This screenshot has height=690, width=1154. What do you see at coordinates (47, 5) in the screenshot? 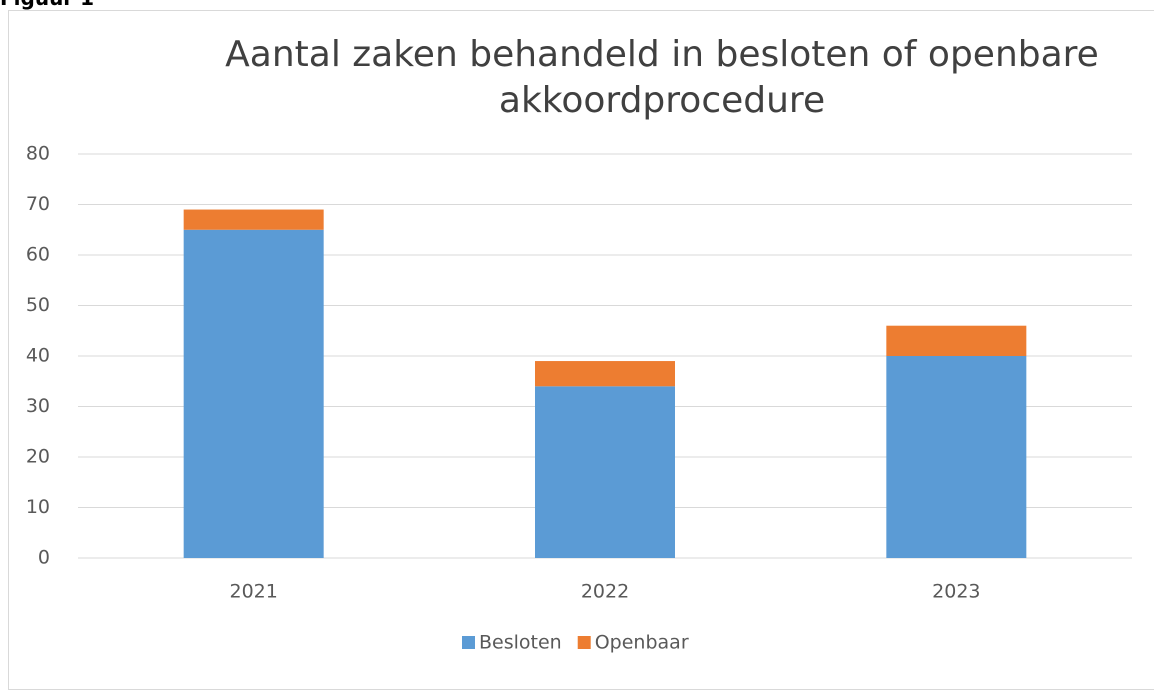
I see `figure-caption: Figuur 1` at bounding box center [47, 5].